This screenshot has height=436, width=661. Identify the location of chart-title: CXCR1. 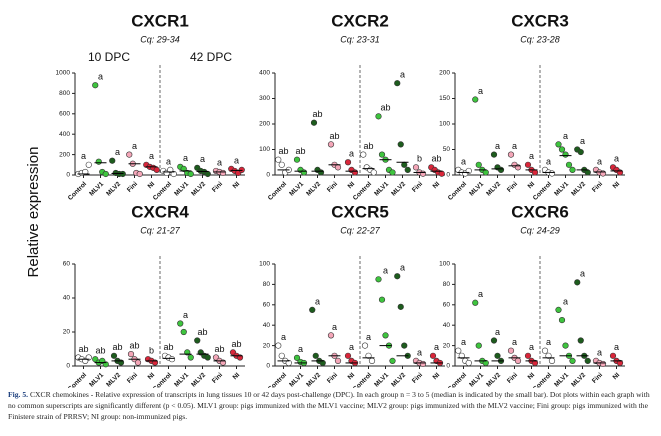
(160, 20).